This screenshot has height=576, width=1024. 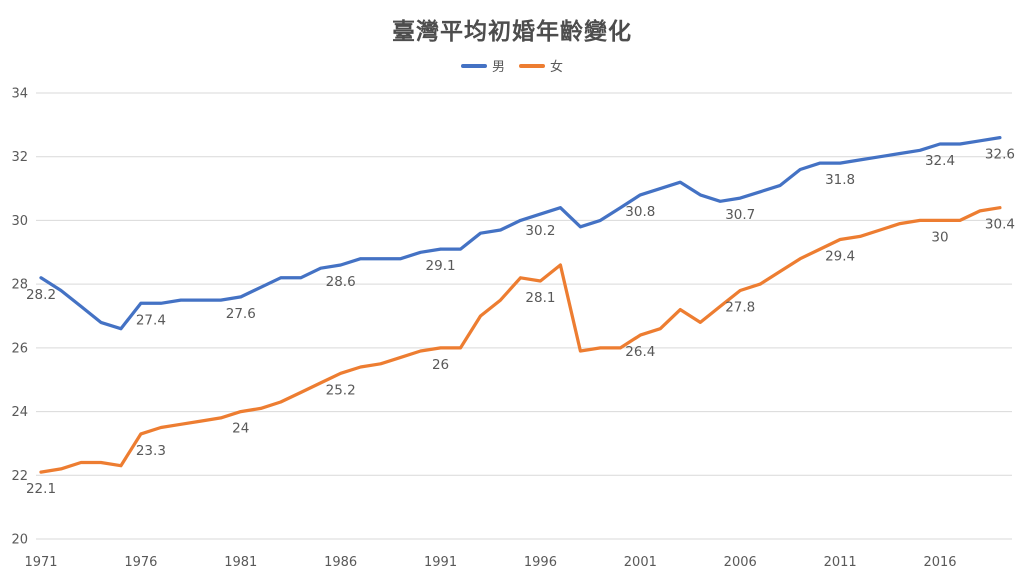 What do you see at coordinates (1000, 225) in the screenshot?
I see `data-label-female-2019: 30.4` at bounding box center [1000, 225].